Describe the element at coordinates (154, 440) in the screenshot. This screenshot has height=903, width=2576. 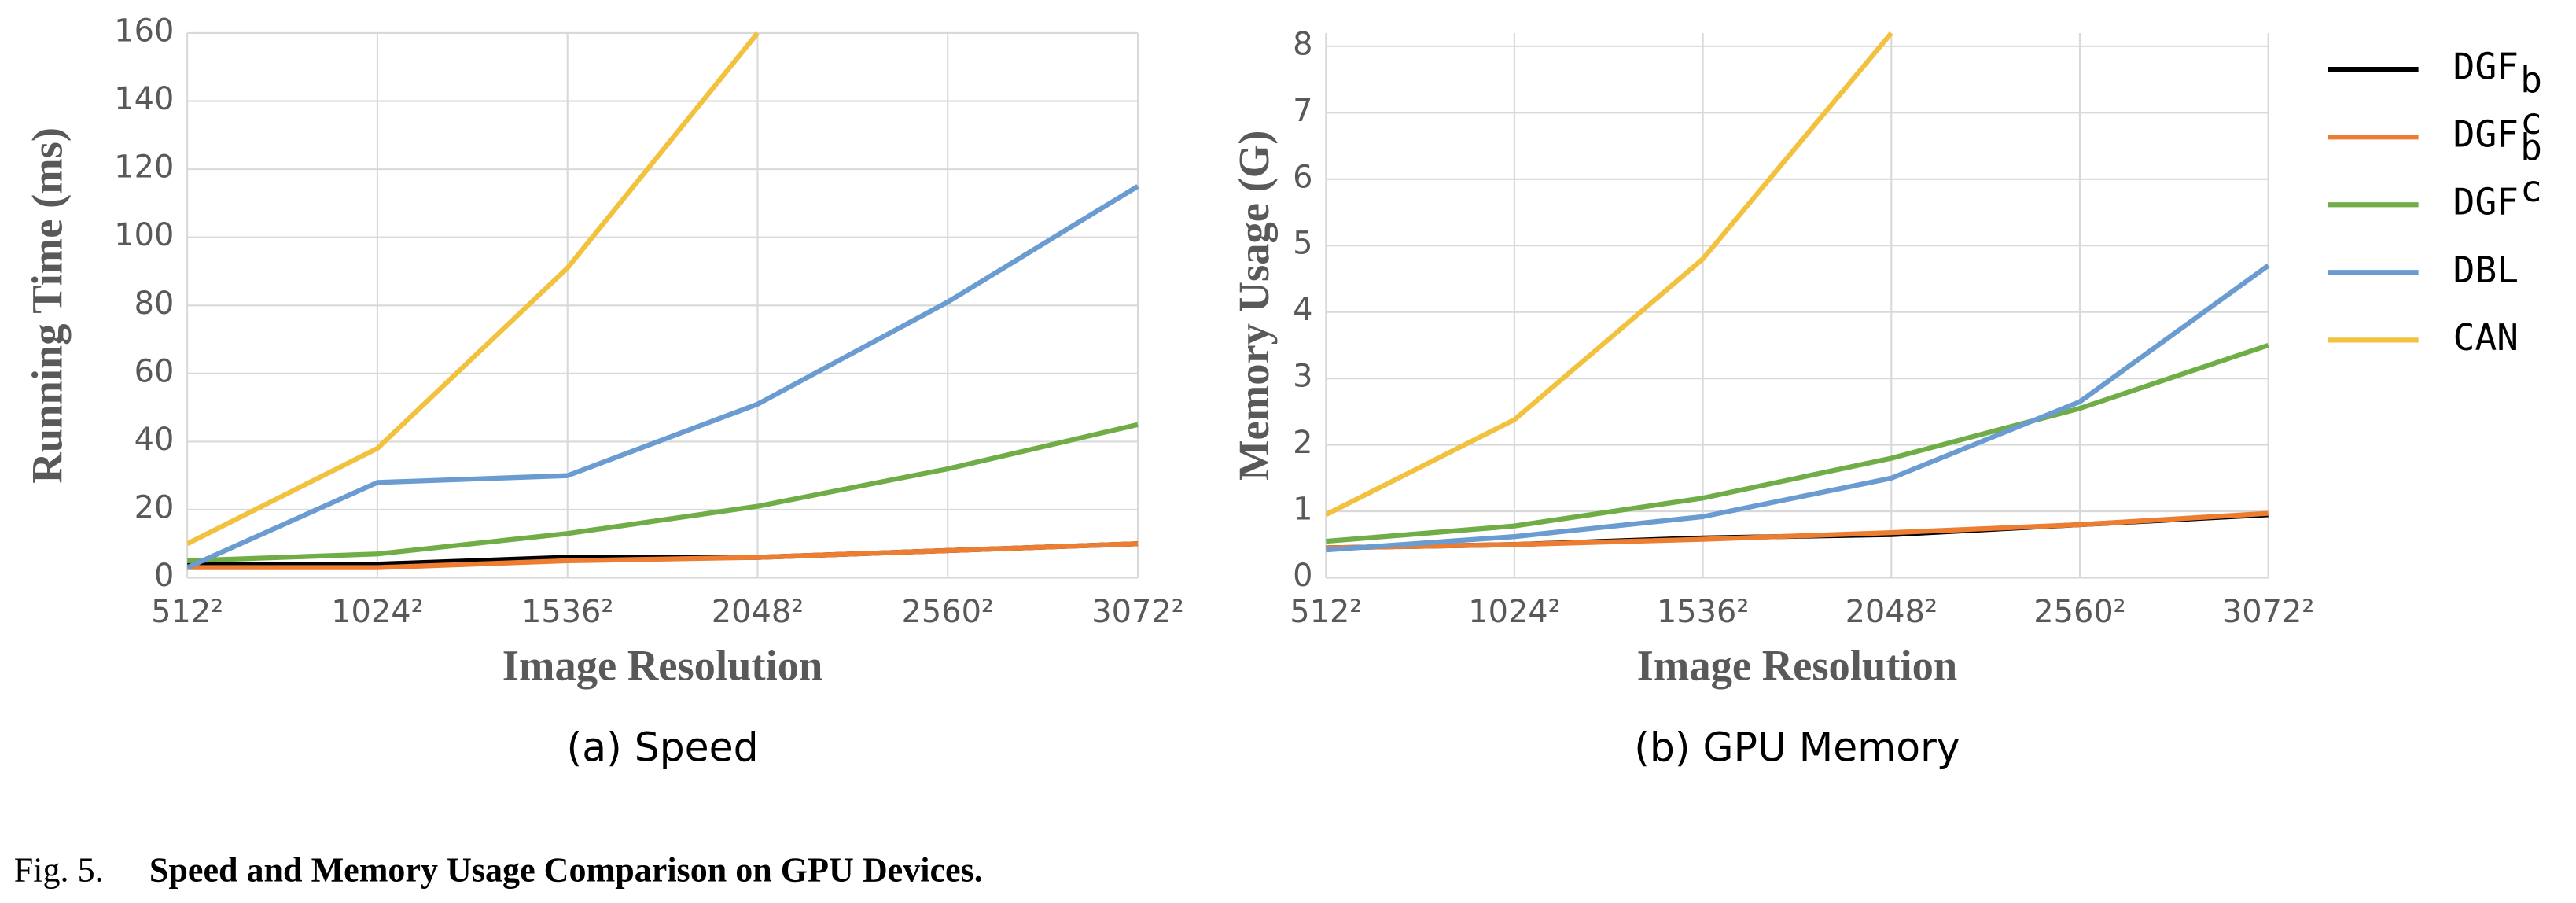
I see `y-tick-label: 40` at that location.